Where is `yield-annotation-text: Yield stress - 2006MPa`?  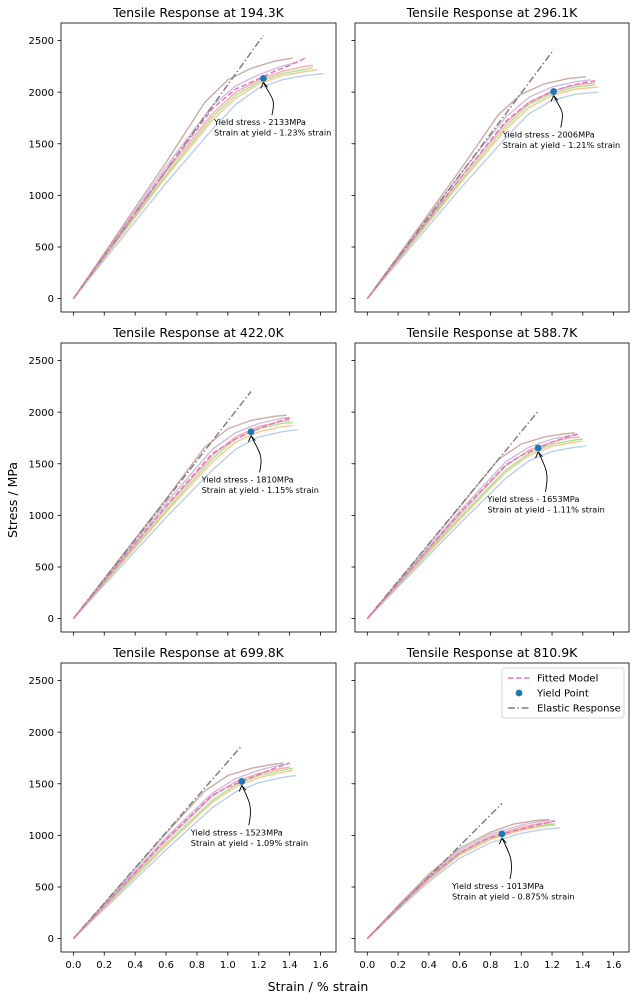
yield-annotation-text: Yield stress - 2006MPa is located at coordinates (548, 135).